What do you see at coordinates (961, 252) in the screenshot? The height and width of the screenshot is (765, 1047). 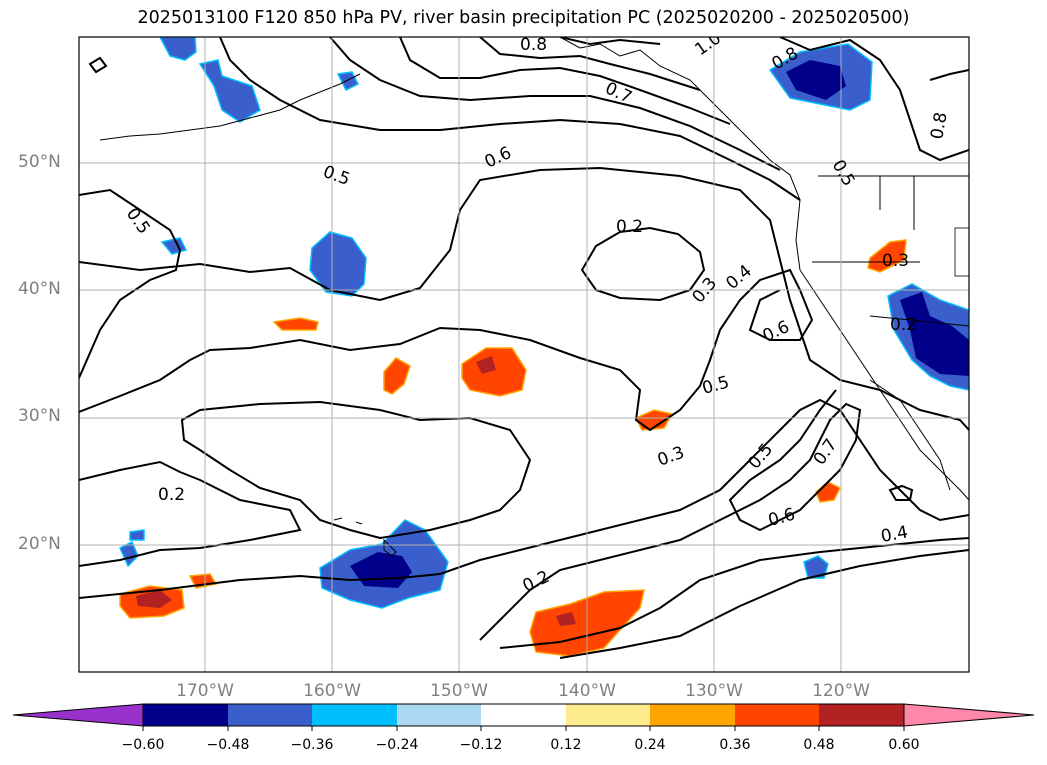 I see `state-border-box` at bounding box center [961, 252].